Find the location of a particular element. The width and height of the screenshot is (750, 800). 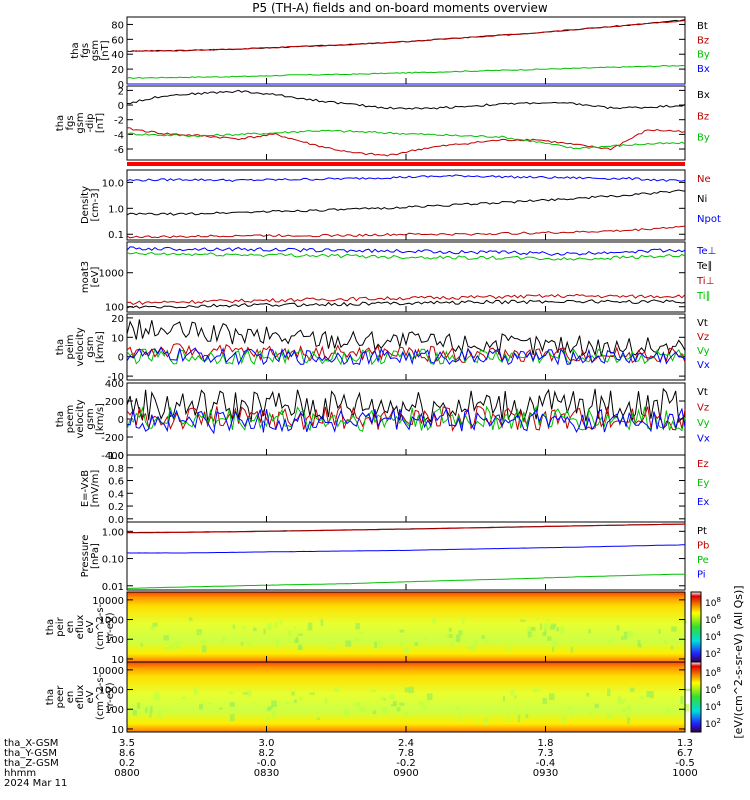

series-vx-line is located at coordinates (406, 356).